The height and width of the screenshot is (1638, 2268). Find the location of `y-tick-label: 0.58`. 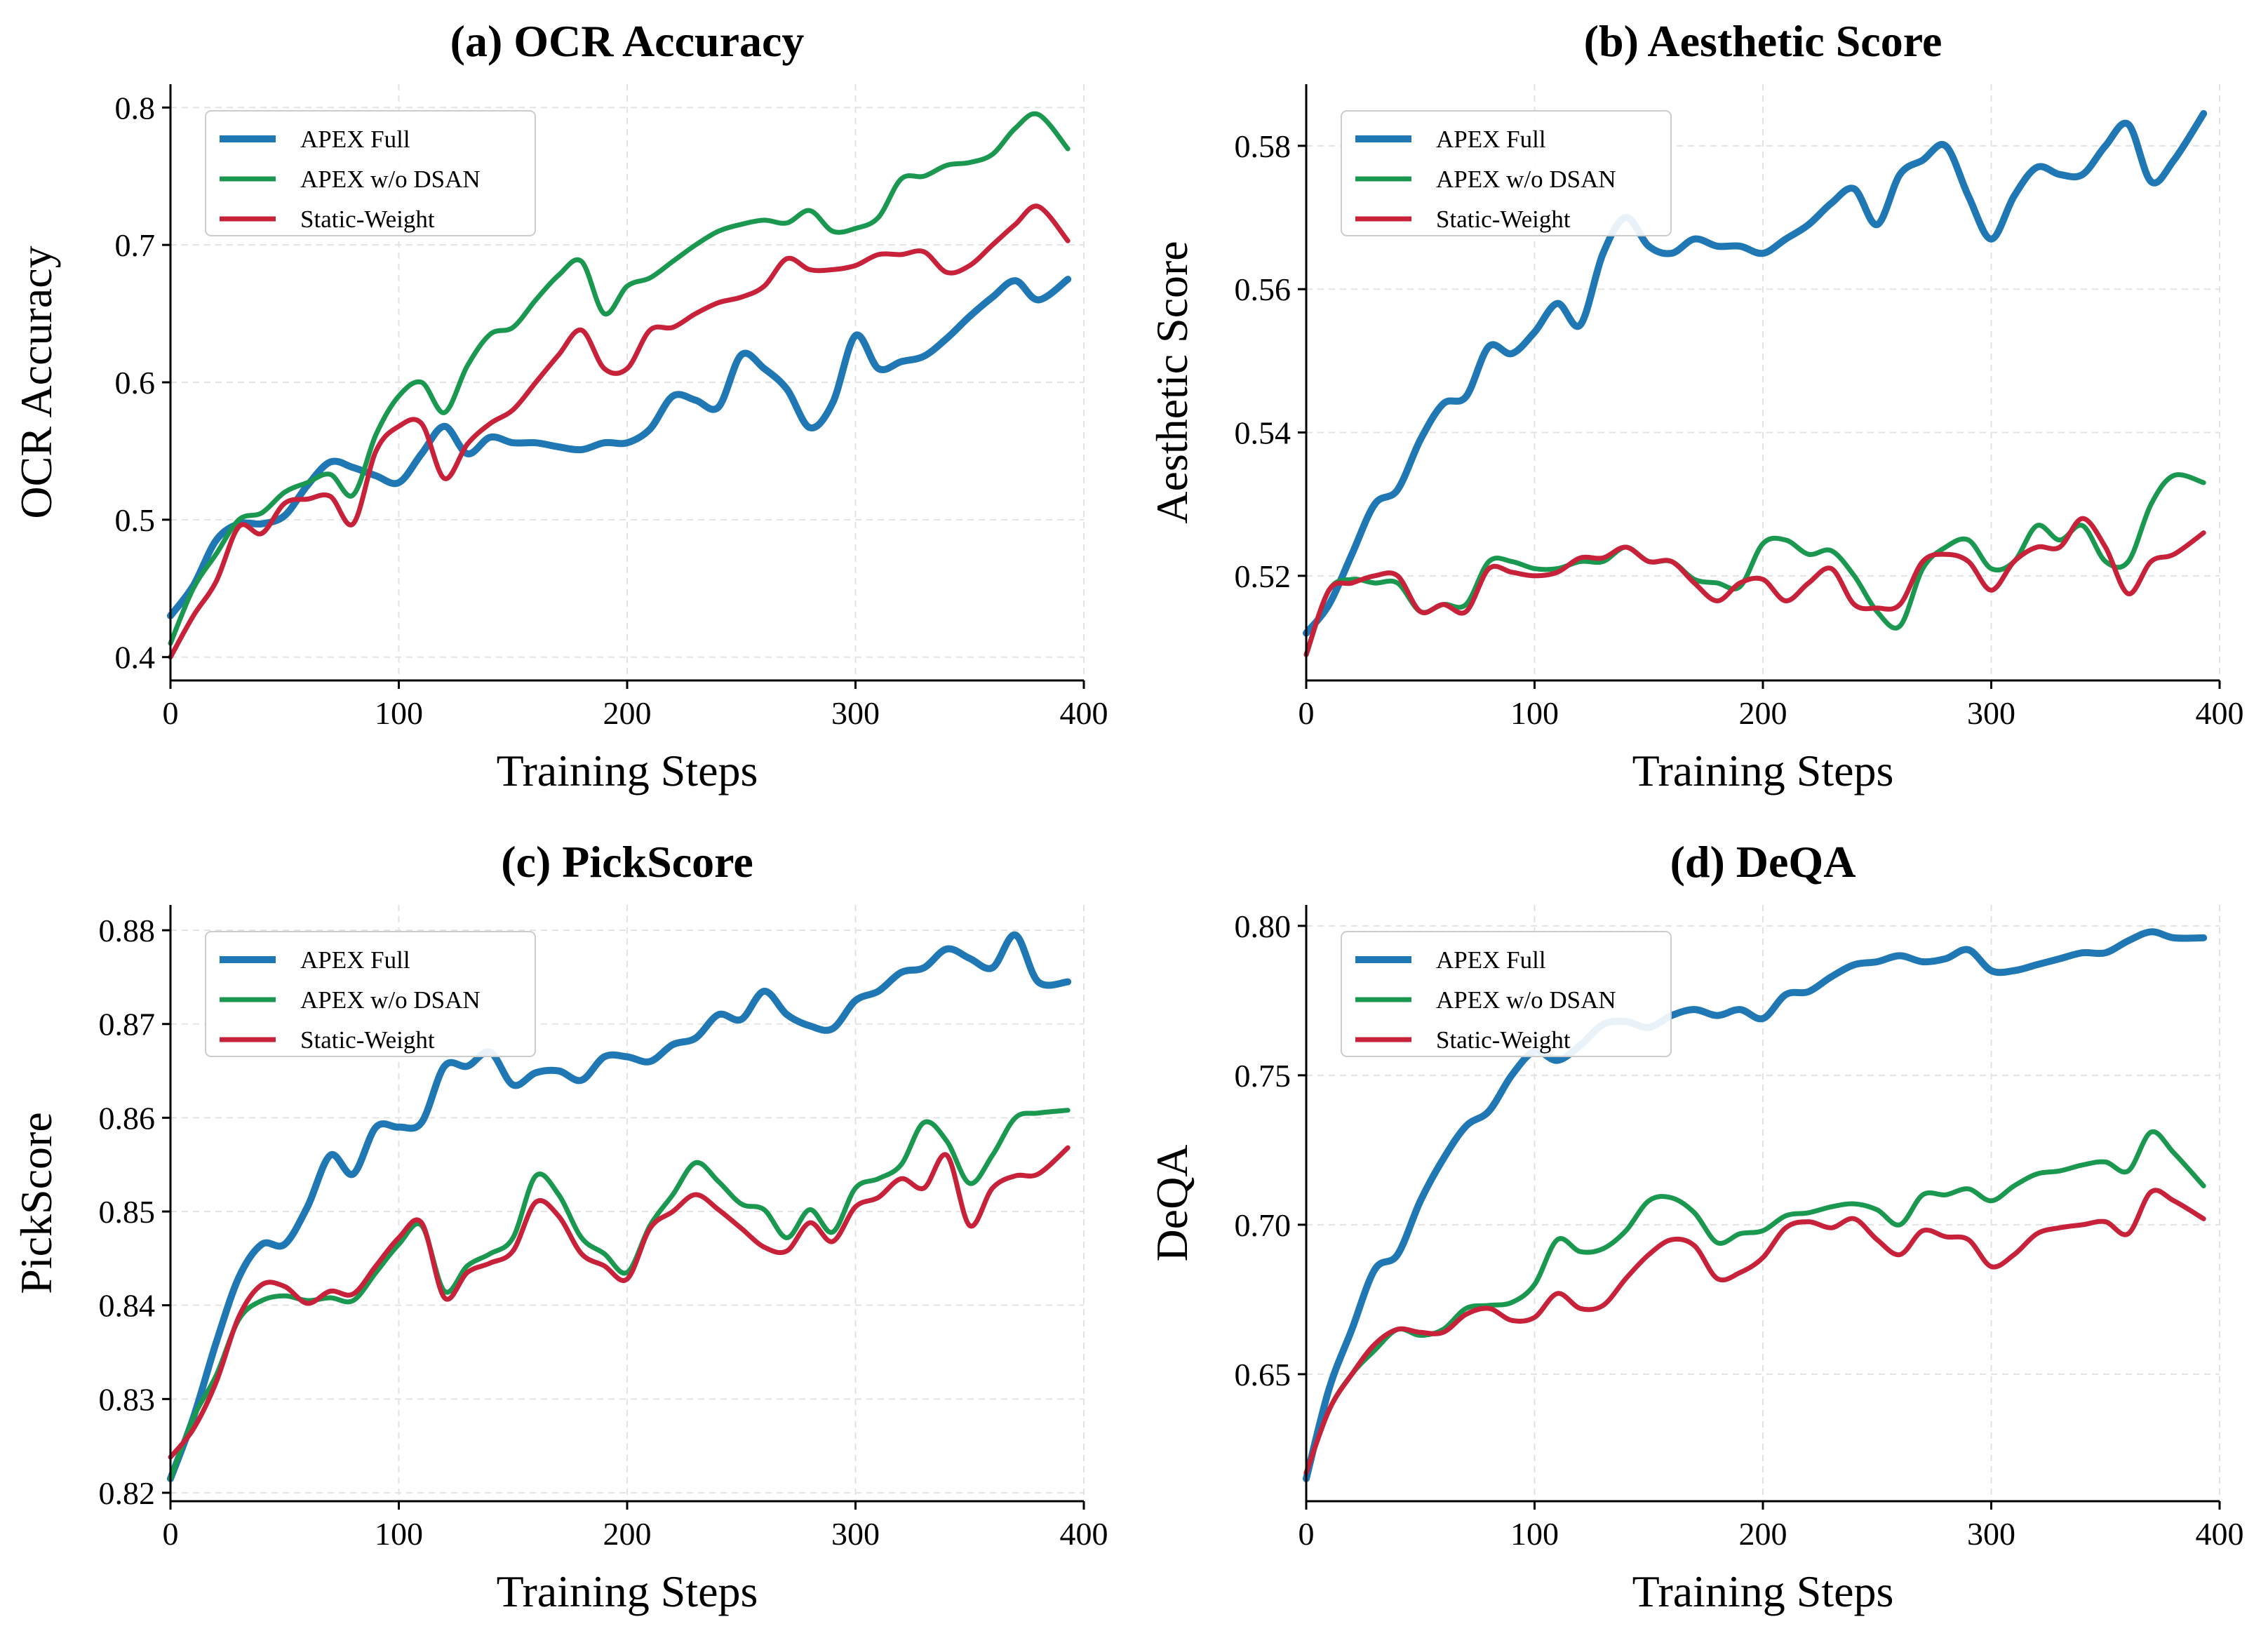

y-tick-label: 0.58 is located at coordinates (1263, 146).